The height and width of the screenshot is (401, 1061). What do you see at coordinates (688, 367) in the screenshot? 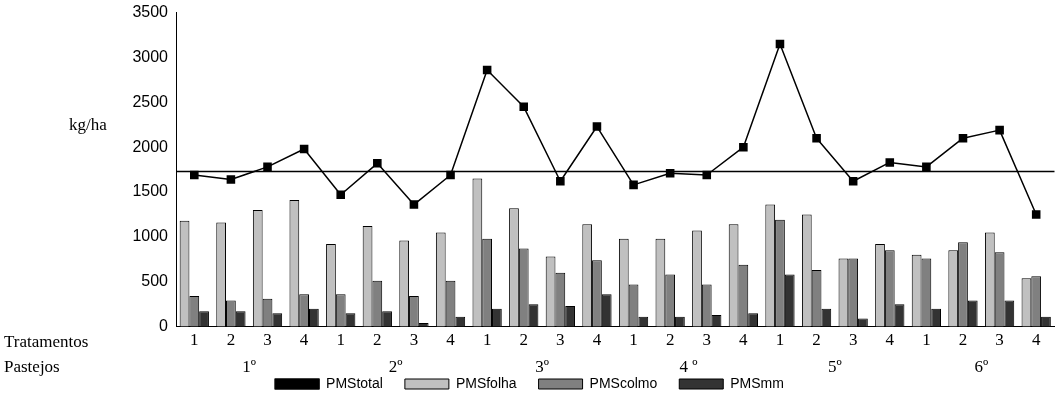
I see `text: 4 º` at bounding box center [688, 367].